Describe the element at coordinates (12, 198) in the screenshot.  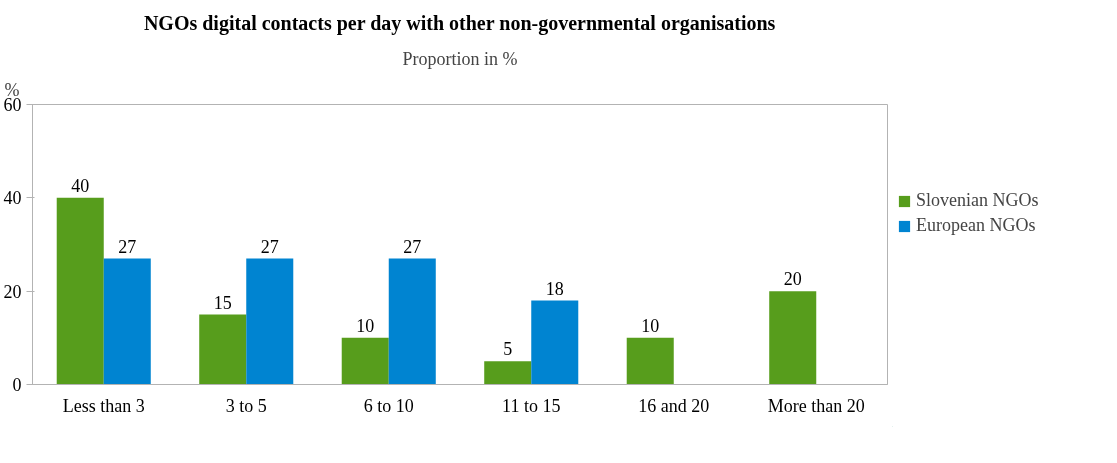
I see `y-tick-label: 40` at that location.